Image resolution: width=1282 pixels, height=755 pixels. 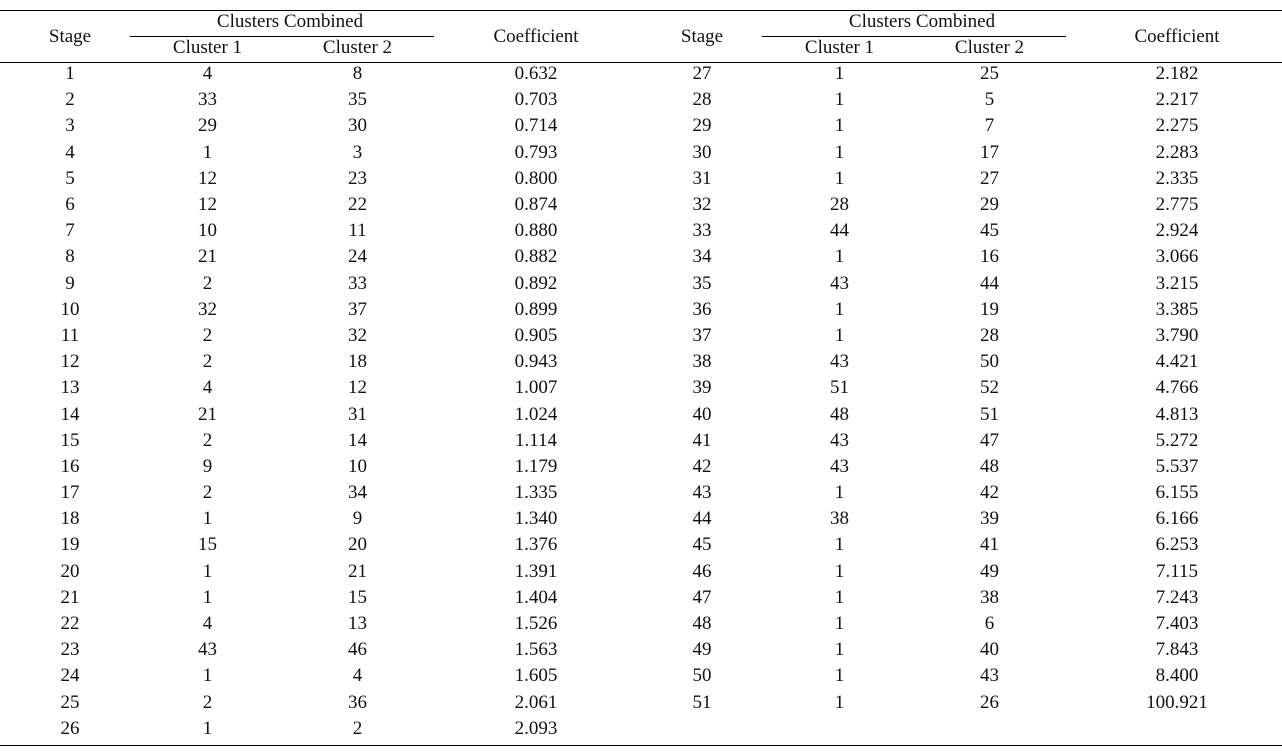 I want to click on left-coefficient-cell: 1.335, so click(x=536, y=493).